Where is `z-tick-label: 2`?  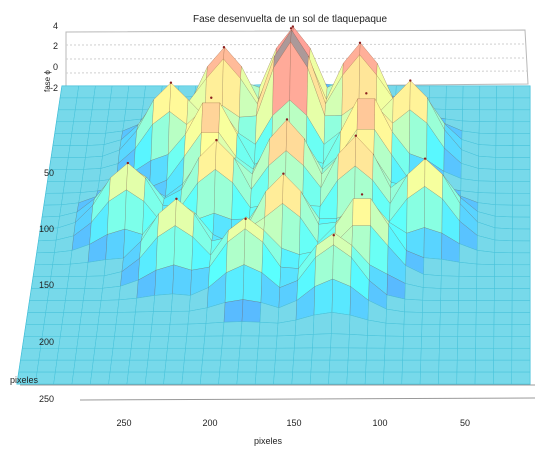 z-tick-label: 2 is located at coordinates (55, 46).